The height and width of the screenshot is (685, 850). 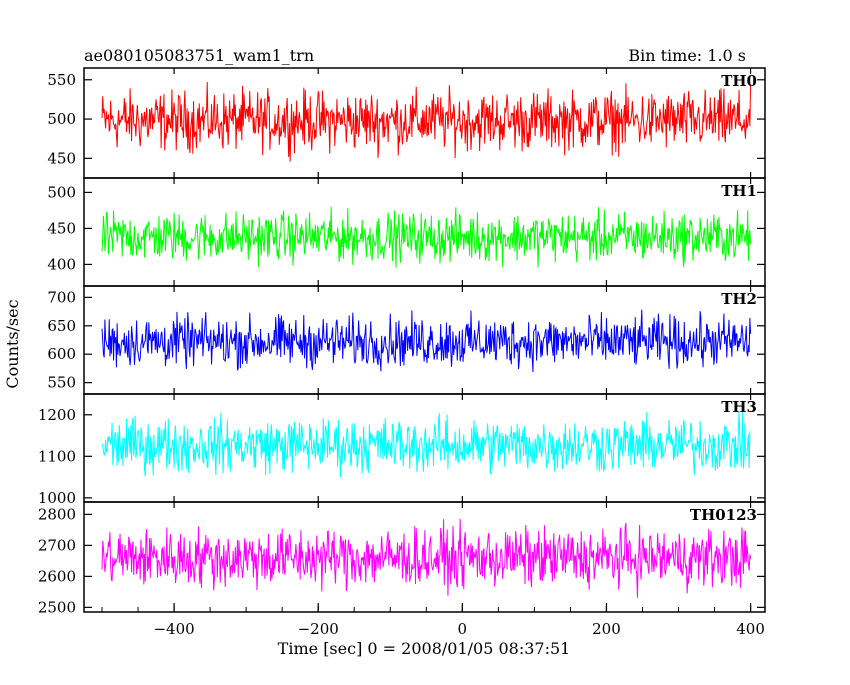 I want to click on panel-th2: 550 600 650 700 TH2, so click(x=406, y=340).